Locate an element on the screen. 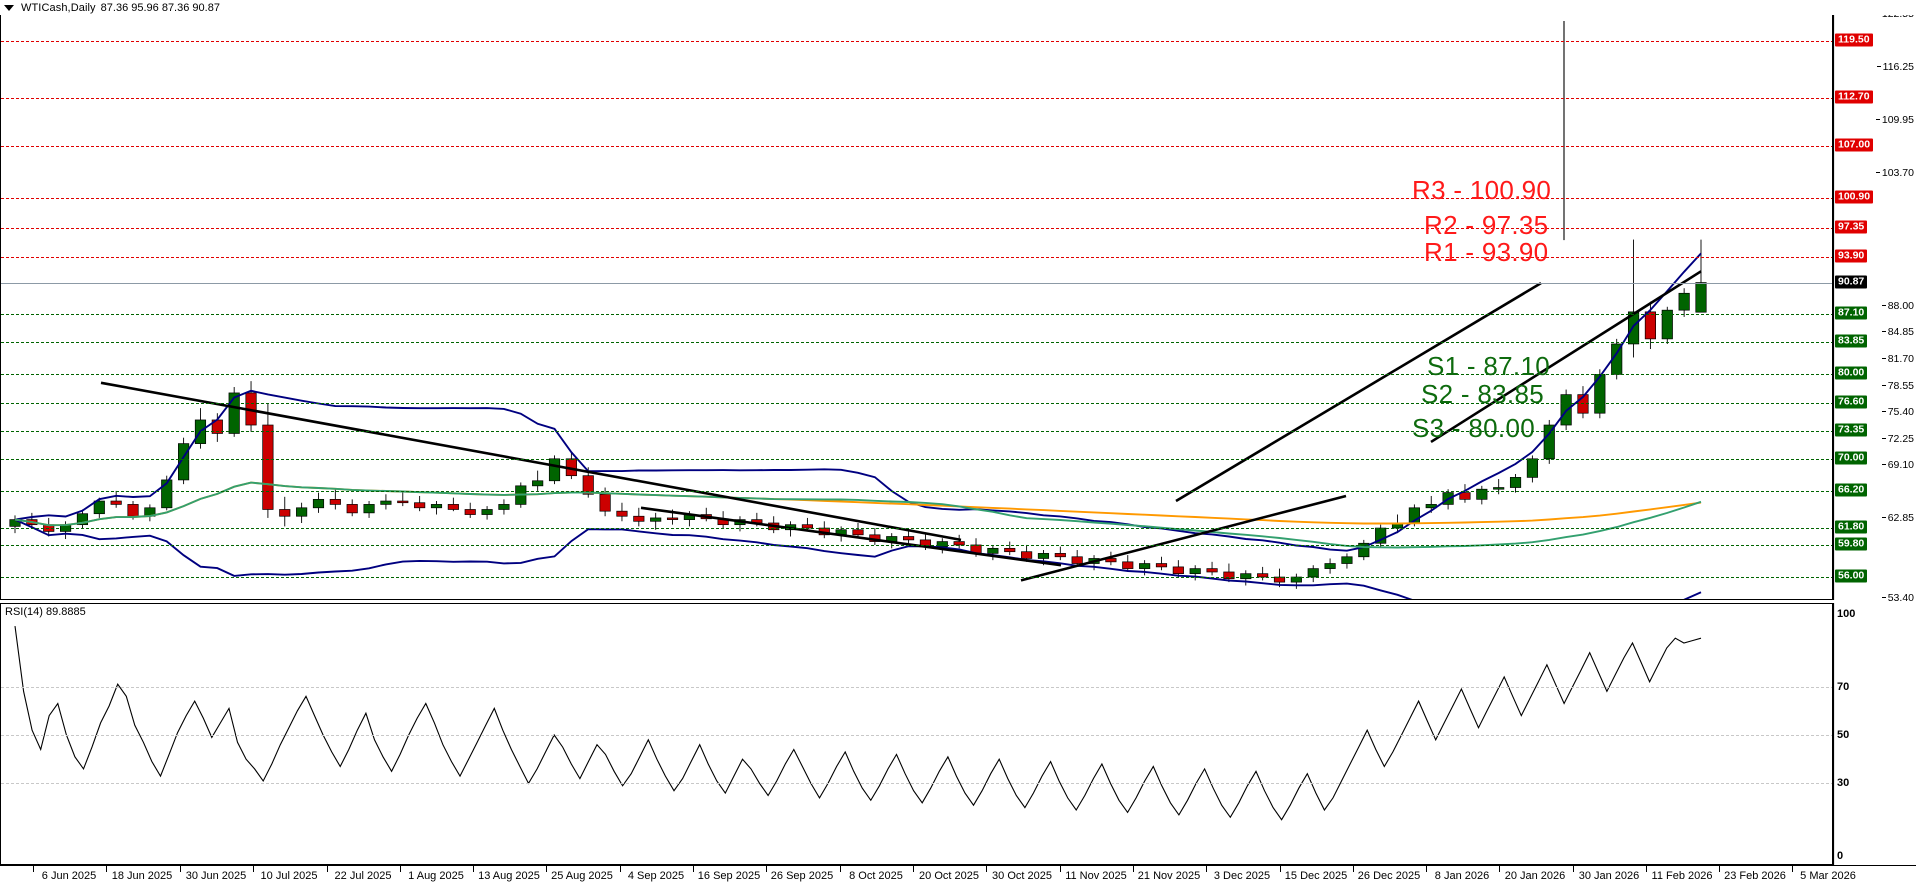  price-tick-116-25: 116.25 is located at coordinates (1895, 67).